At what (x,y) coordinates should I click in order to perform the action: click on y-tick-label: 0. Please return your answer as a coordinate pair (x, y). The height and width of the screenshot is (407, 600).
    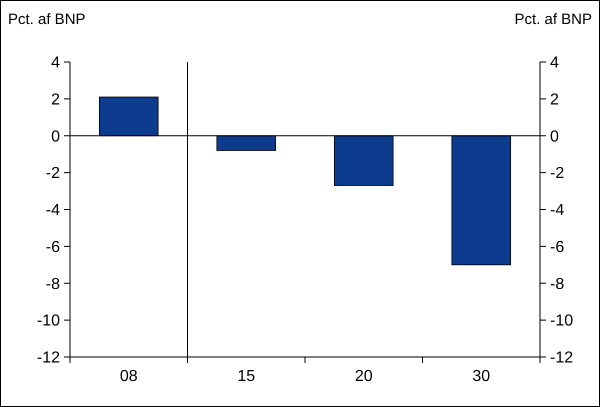
    Looking at the image, I should click on (55, 137).